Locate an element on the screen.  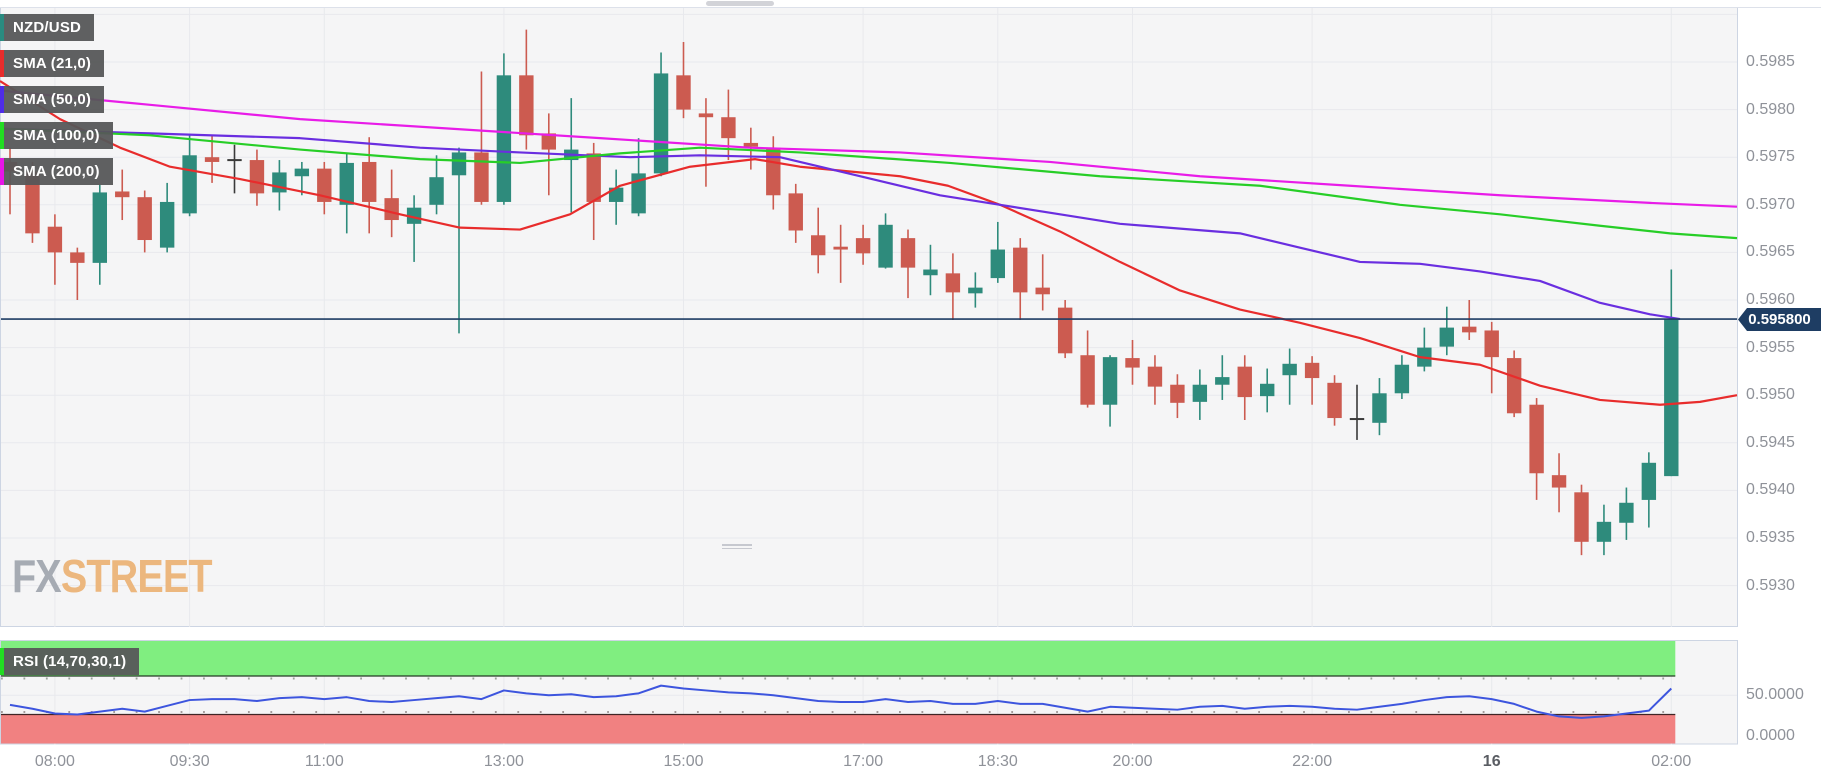
price-label: 0.5985 is located at coordinates (1770, 61).